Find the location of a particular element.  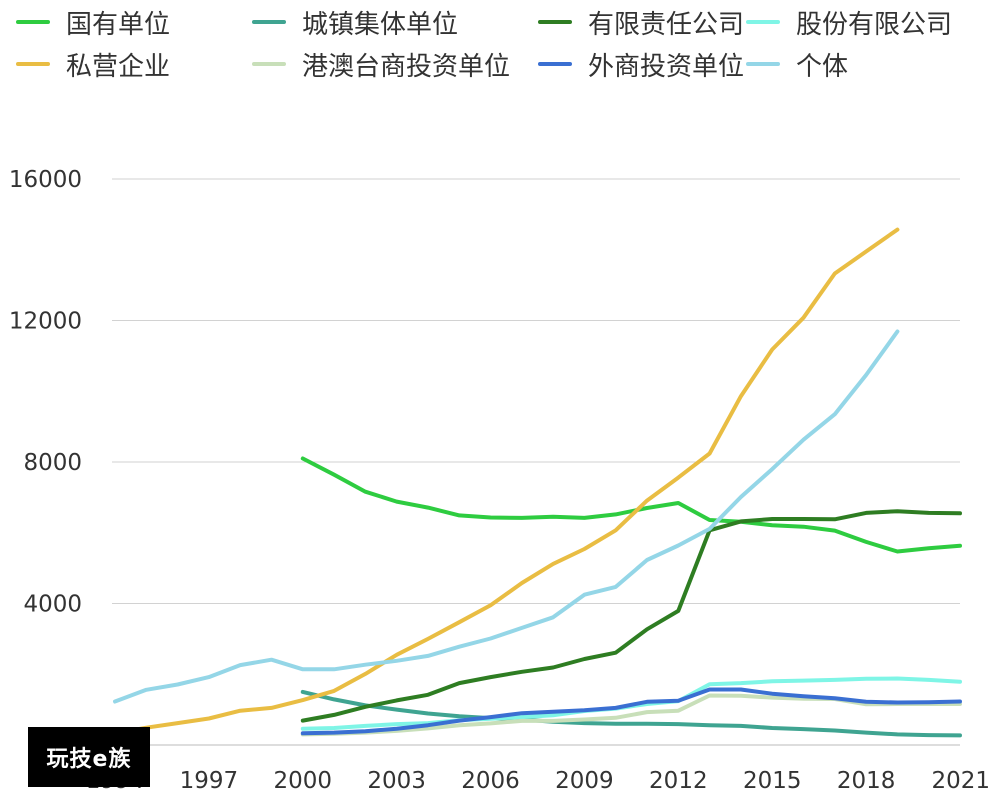

legend-label: 外商投资单位 is located at coordinates (666, 66).